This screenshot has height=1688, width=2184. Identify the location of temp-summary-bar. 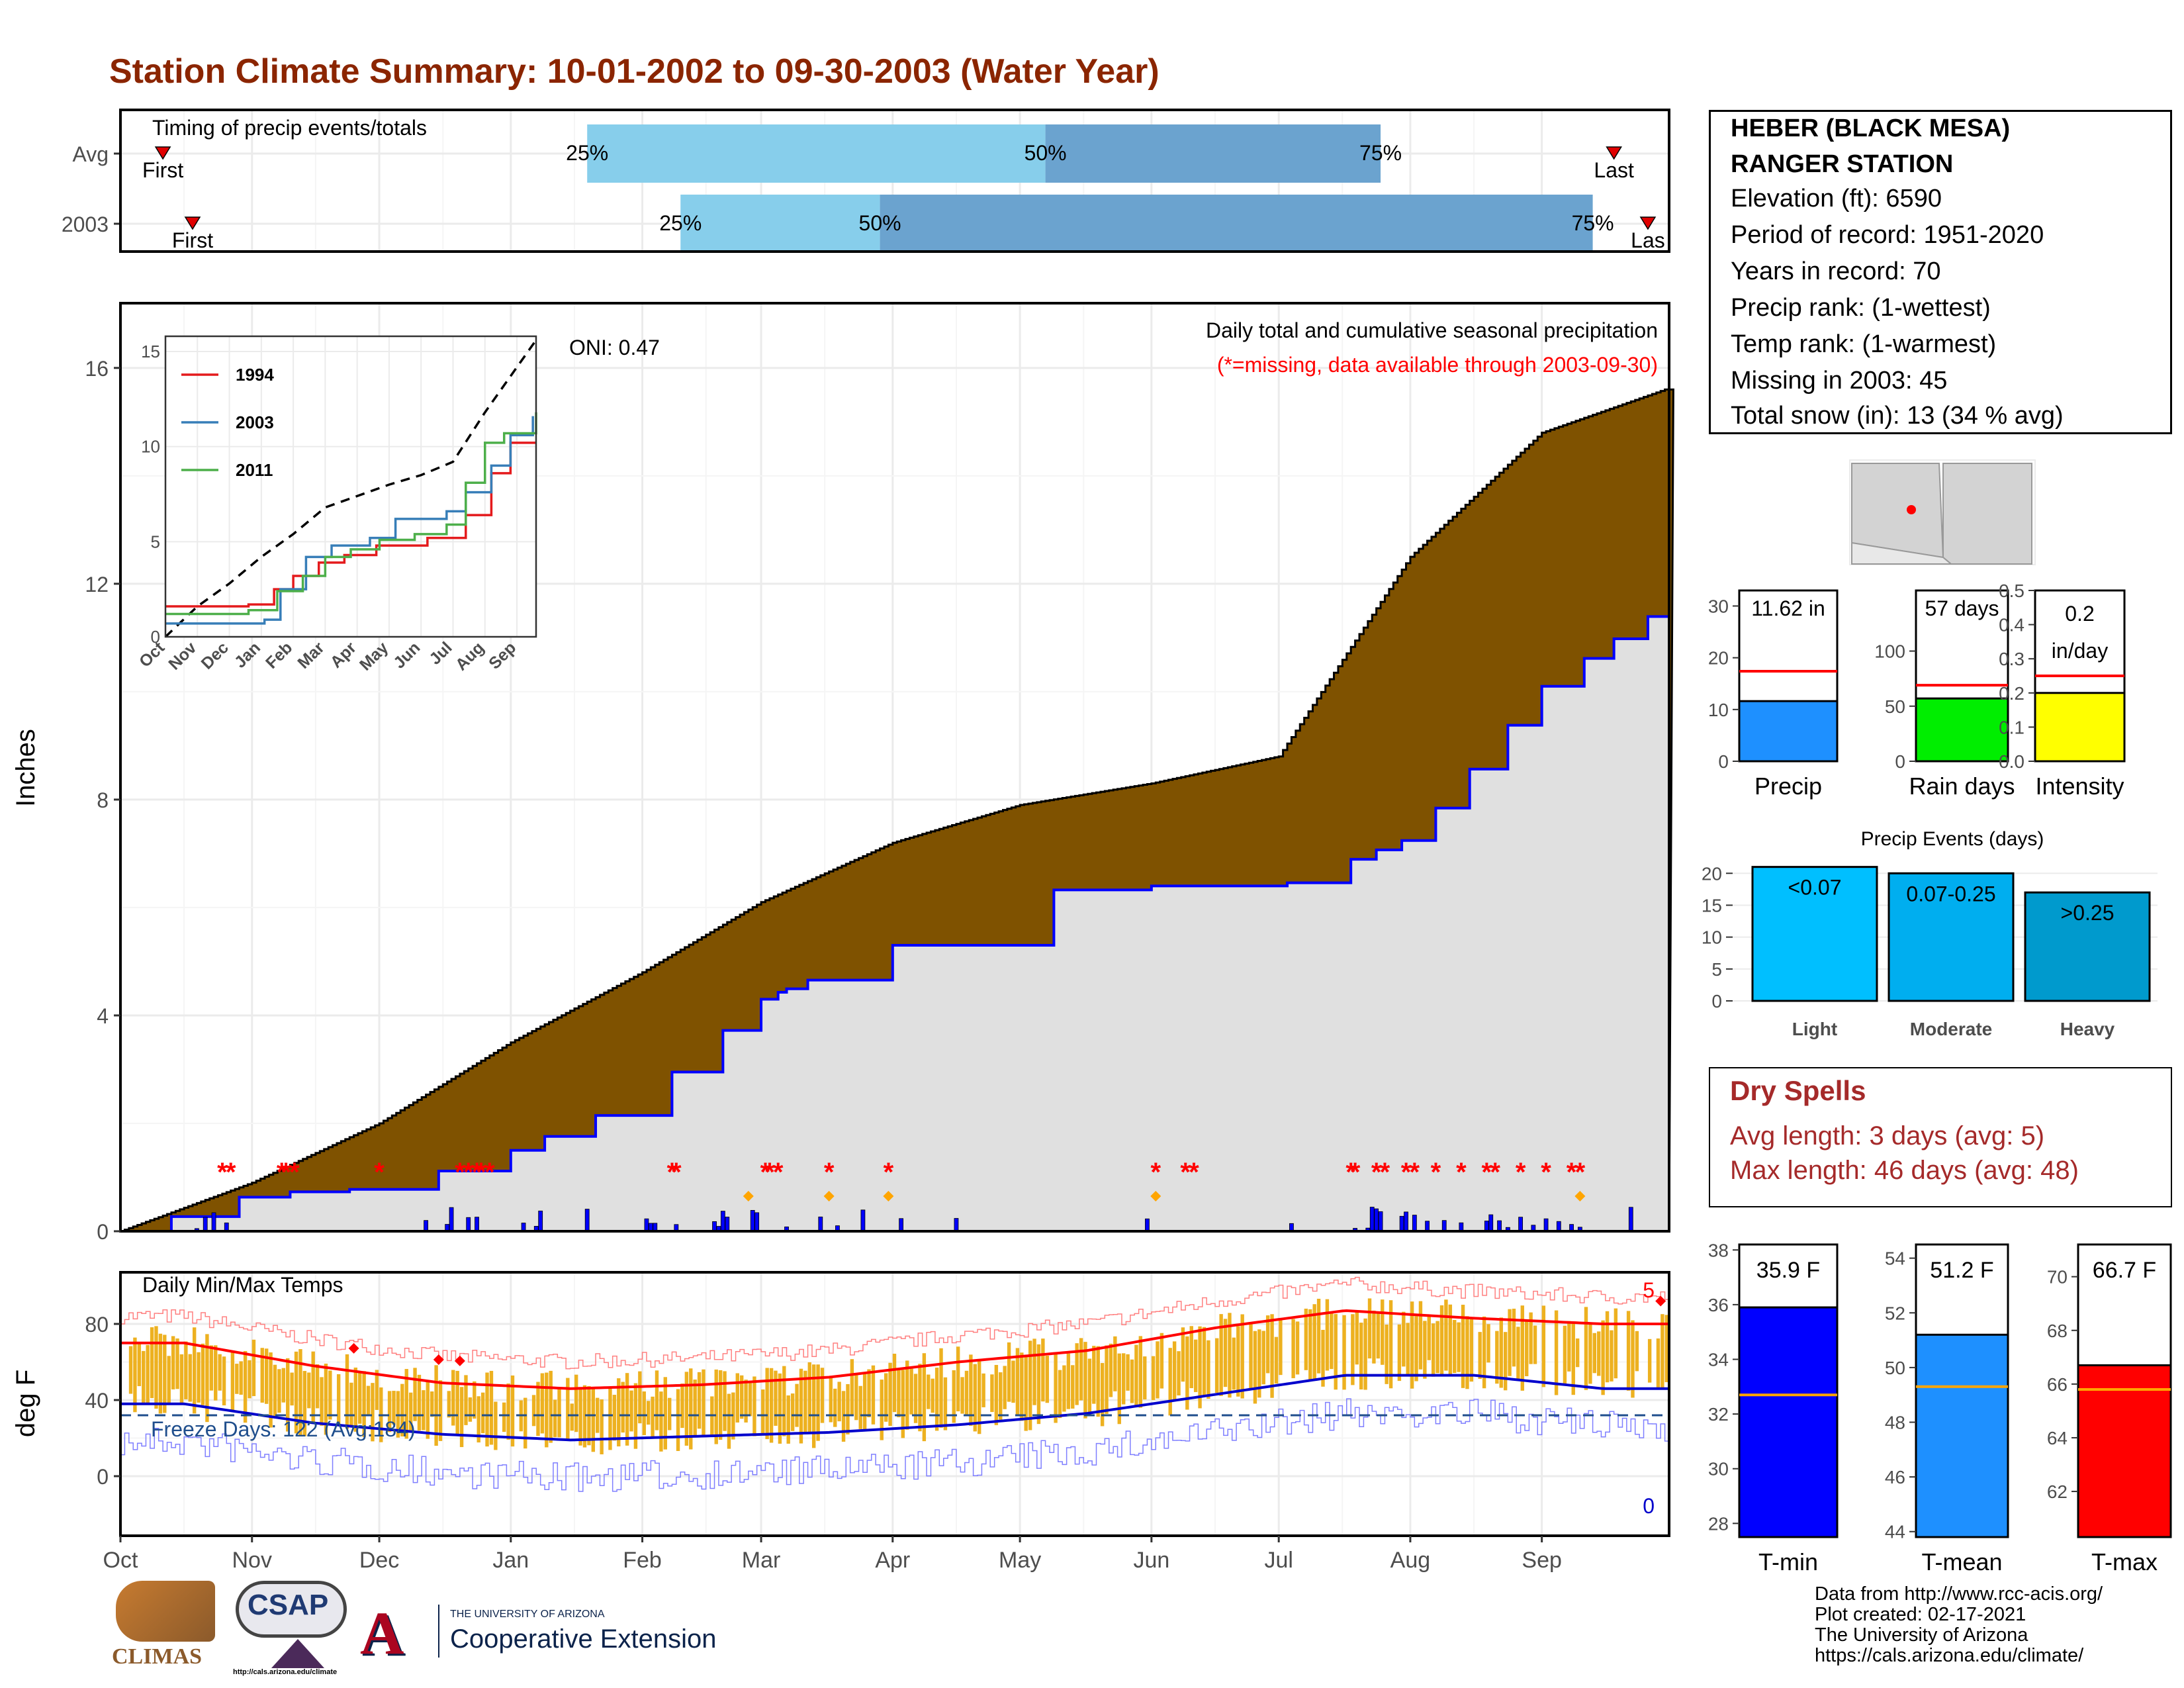
(2124, 1451).